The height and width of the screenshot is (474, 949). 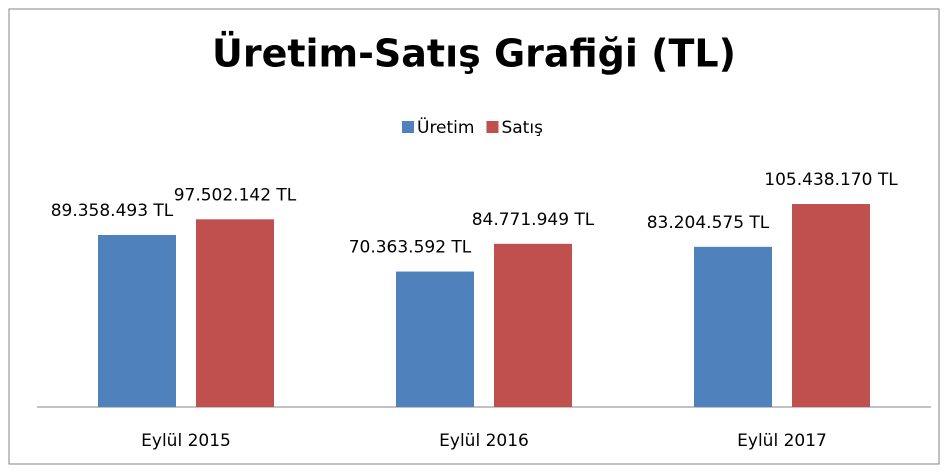 I want to click on x-tick-label: Eylül 2015, so click(x=186, y=441).